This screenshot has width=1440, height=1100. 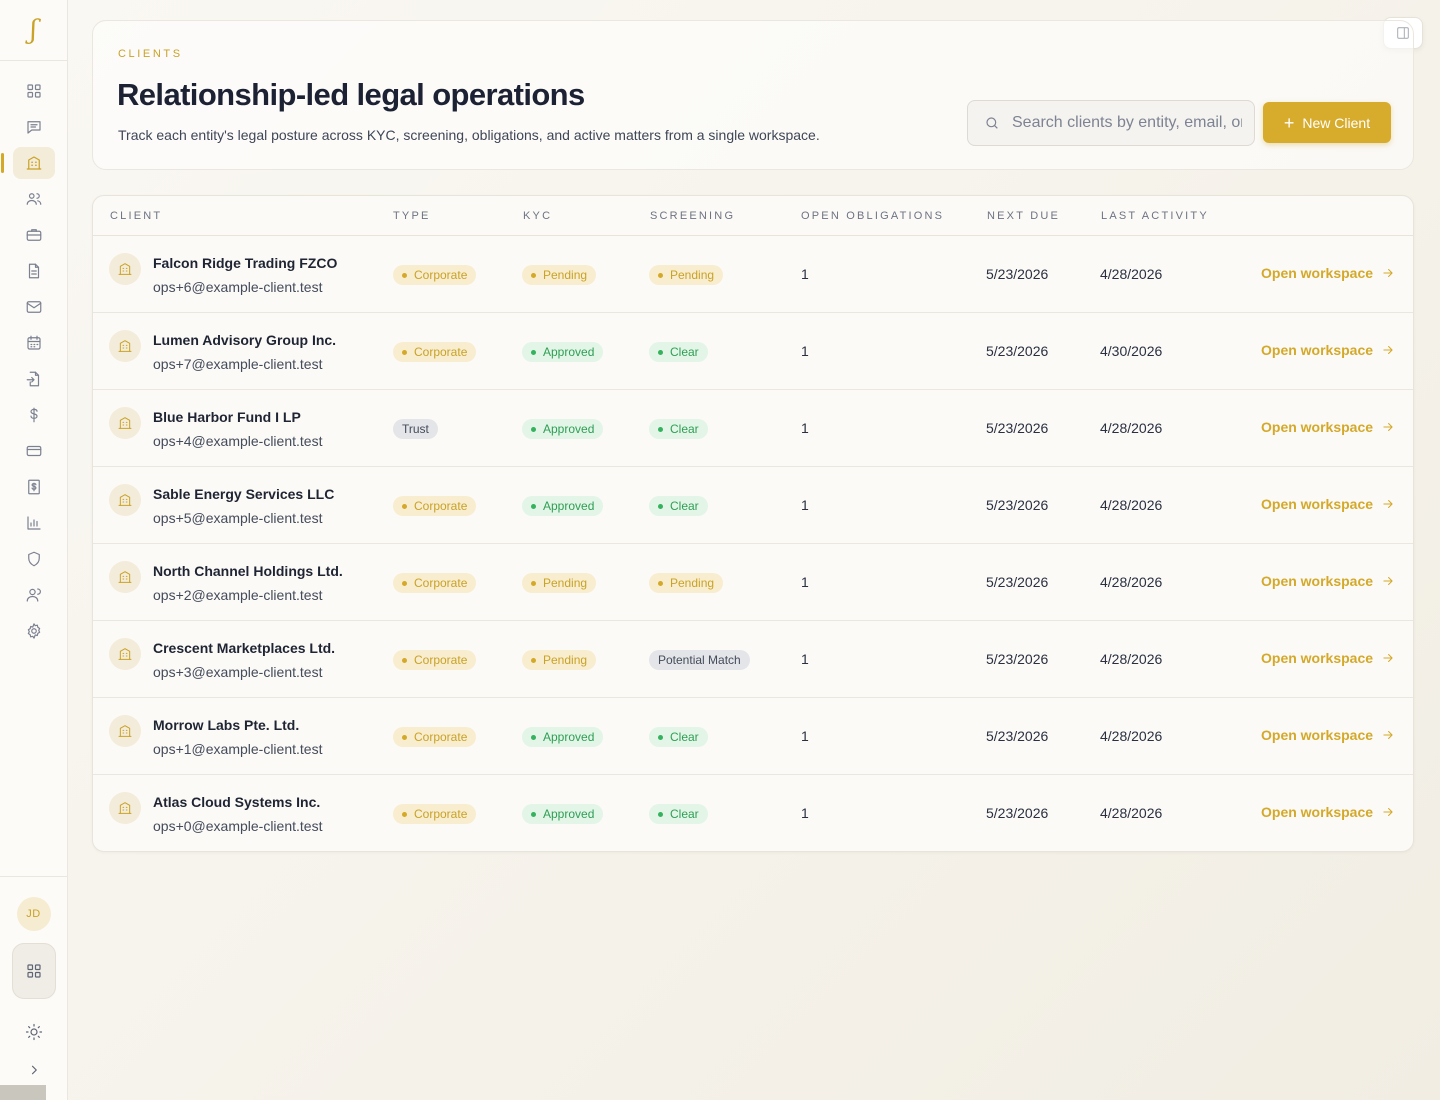 I want to click on briefcase-icon, so click(x=34, y=235).